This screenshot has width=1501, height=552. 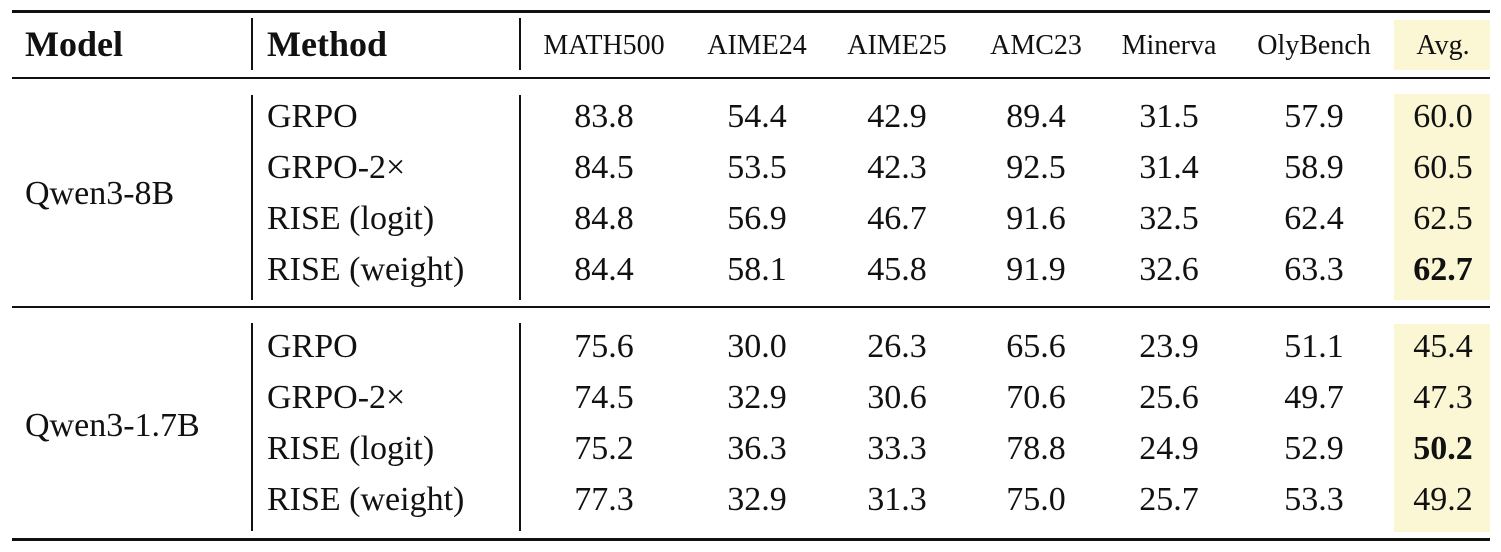 I want to click on score-value: 54.4, so click(x=757, y=116).